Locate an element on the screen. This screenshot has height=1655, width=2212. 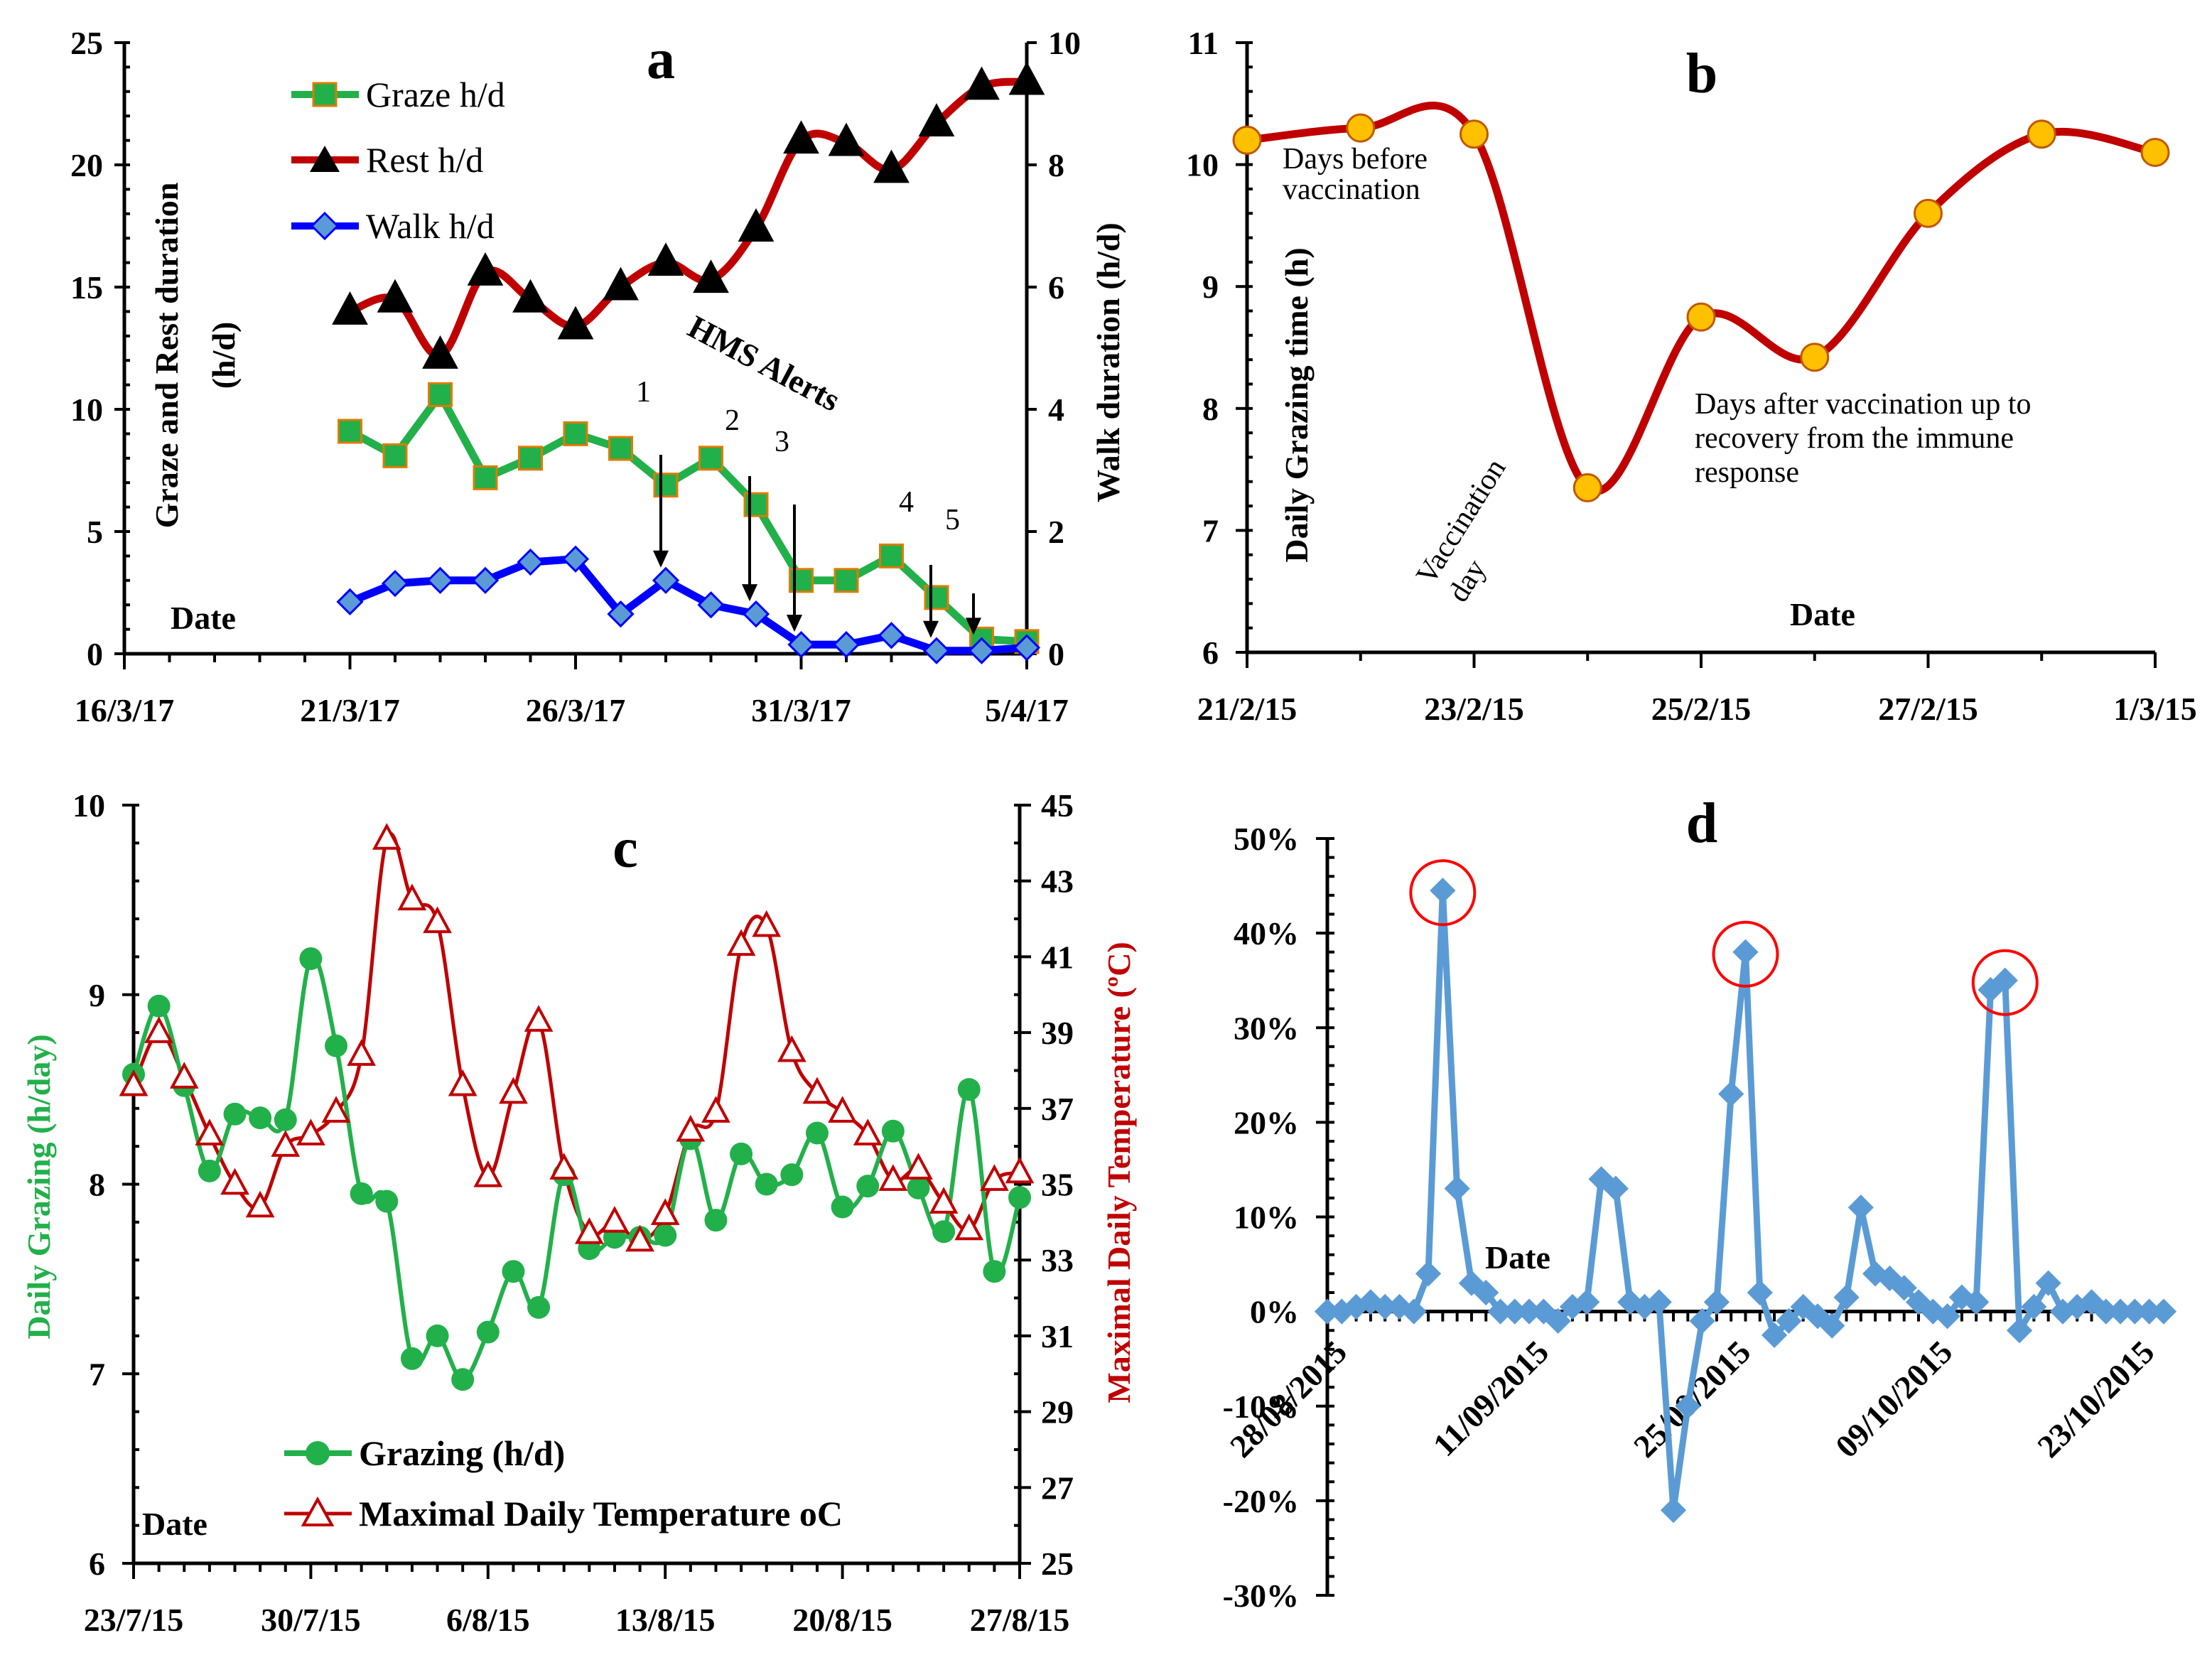
annot-after-2: recovery from the immune is located at coordinates (1854, 438).